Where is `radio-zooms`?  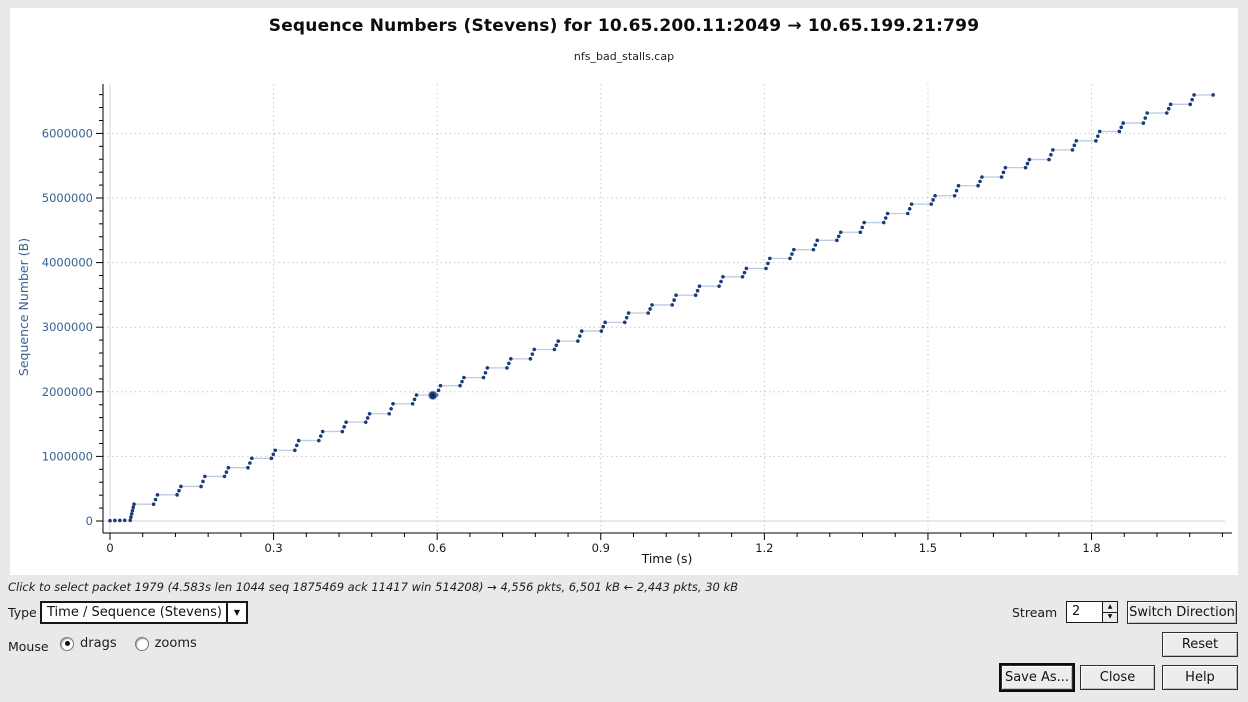 radio-zooms is located at coordinates (141, 643).